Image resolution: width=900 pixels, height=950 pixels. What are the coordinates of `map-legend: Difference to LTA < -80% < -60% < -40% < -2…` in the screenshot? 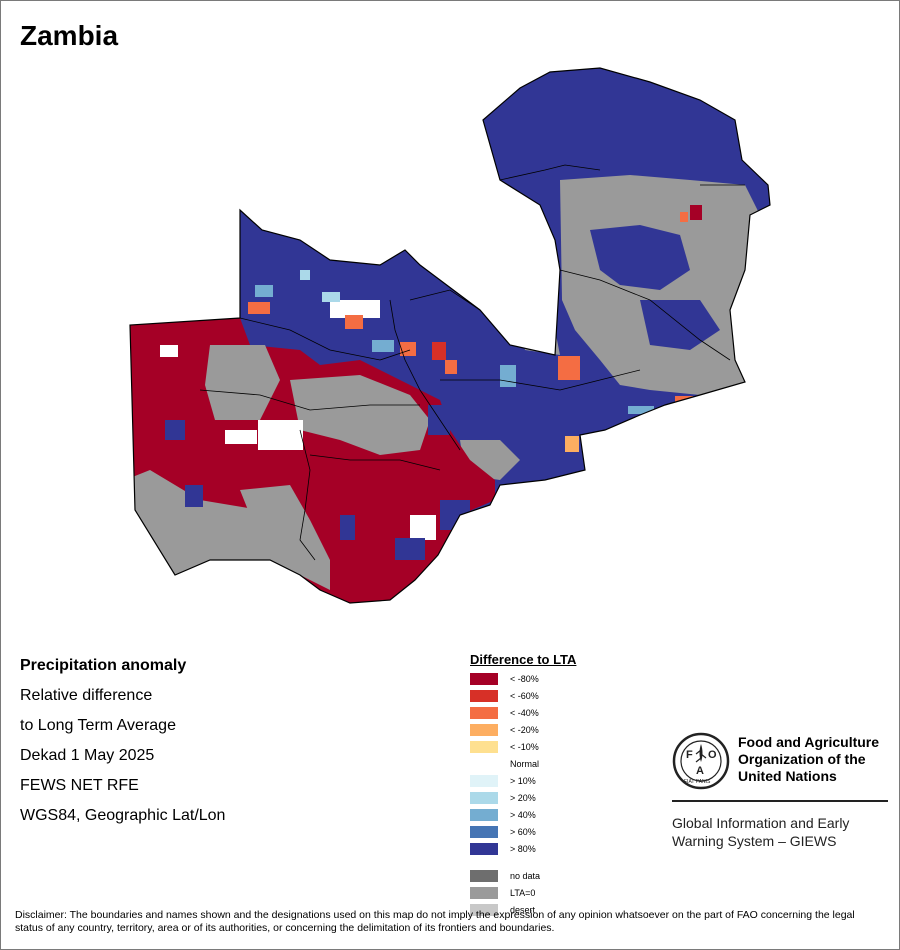 It's located at (523, 785).